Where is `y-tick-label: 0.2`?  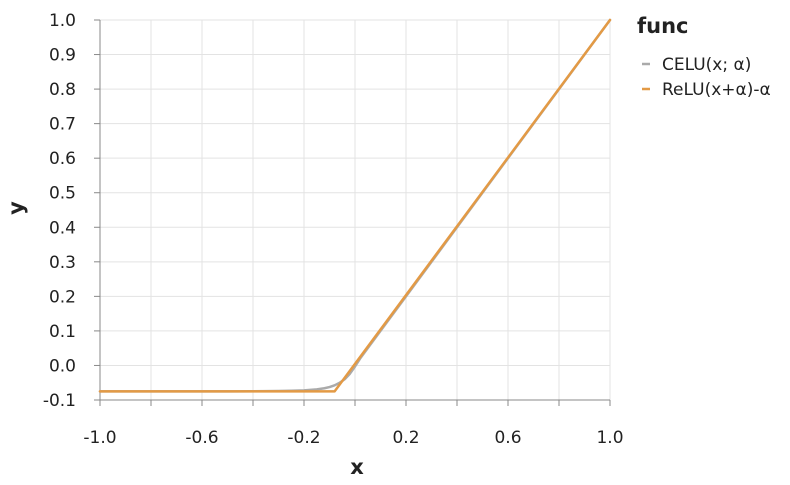
y-tick-label: 0.2 is located at coordinates (62, 297).